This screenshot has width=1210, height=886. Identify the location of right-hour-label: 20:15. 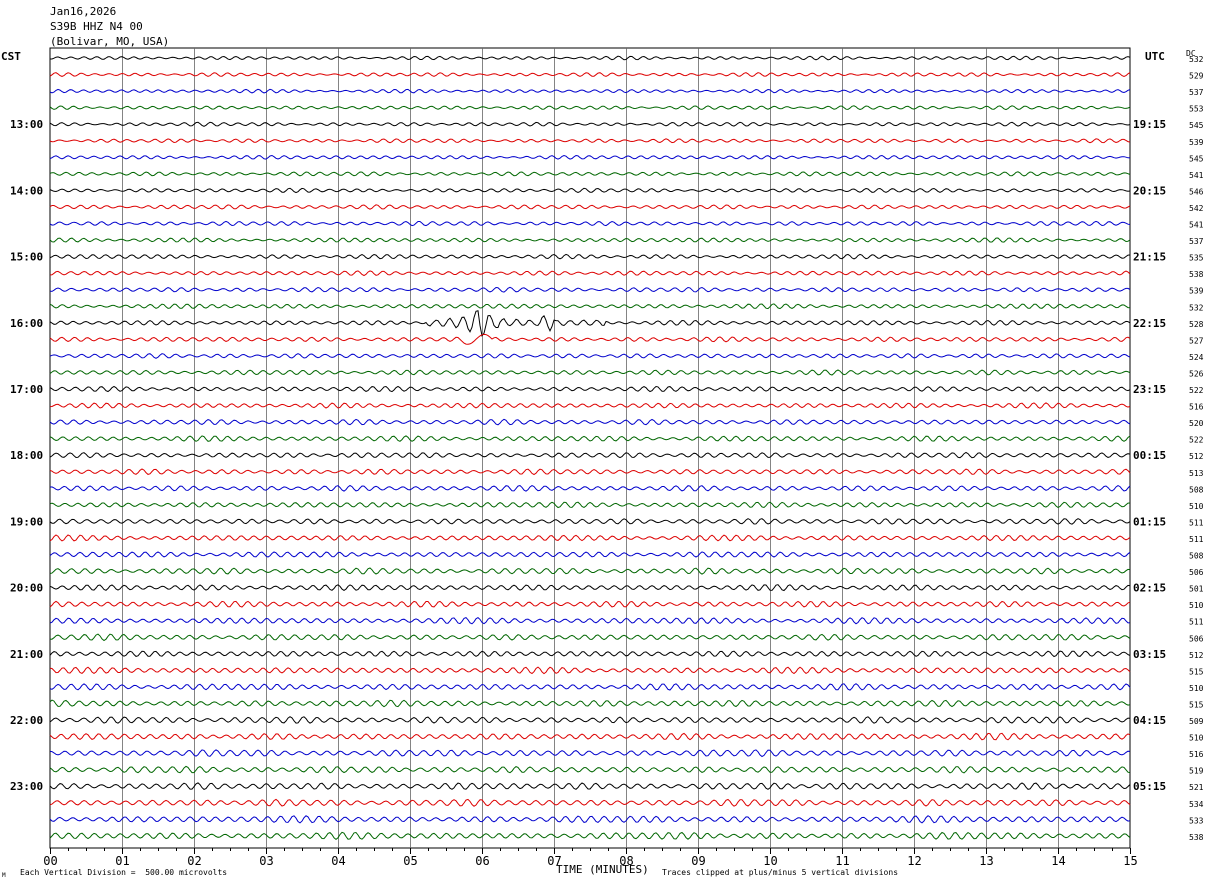
(1149, 190).